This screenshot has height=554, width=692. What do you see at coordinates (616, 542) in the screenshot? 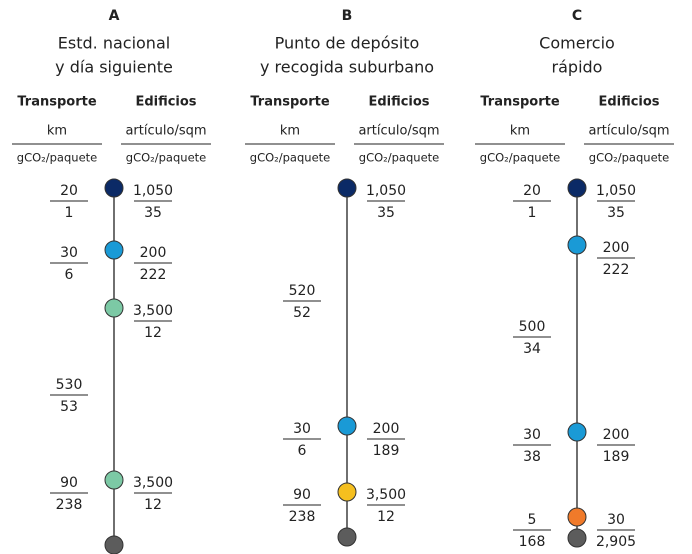
I see `fraction-den: 2,905` at bounding box center [616, 542].